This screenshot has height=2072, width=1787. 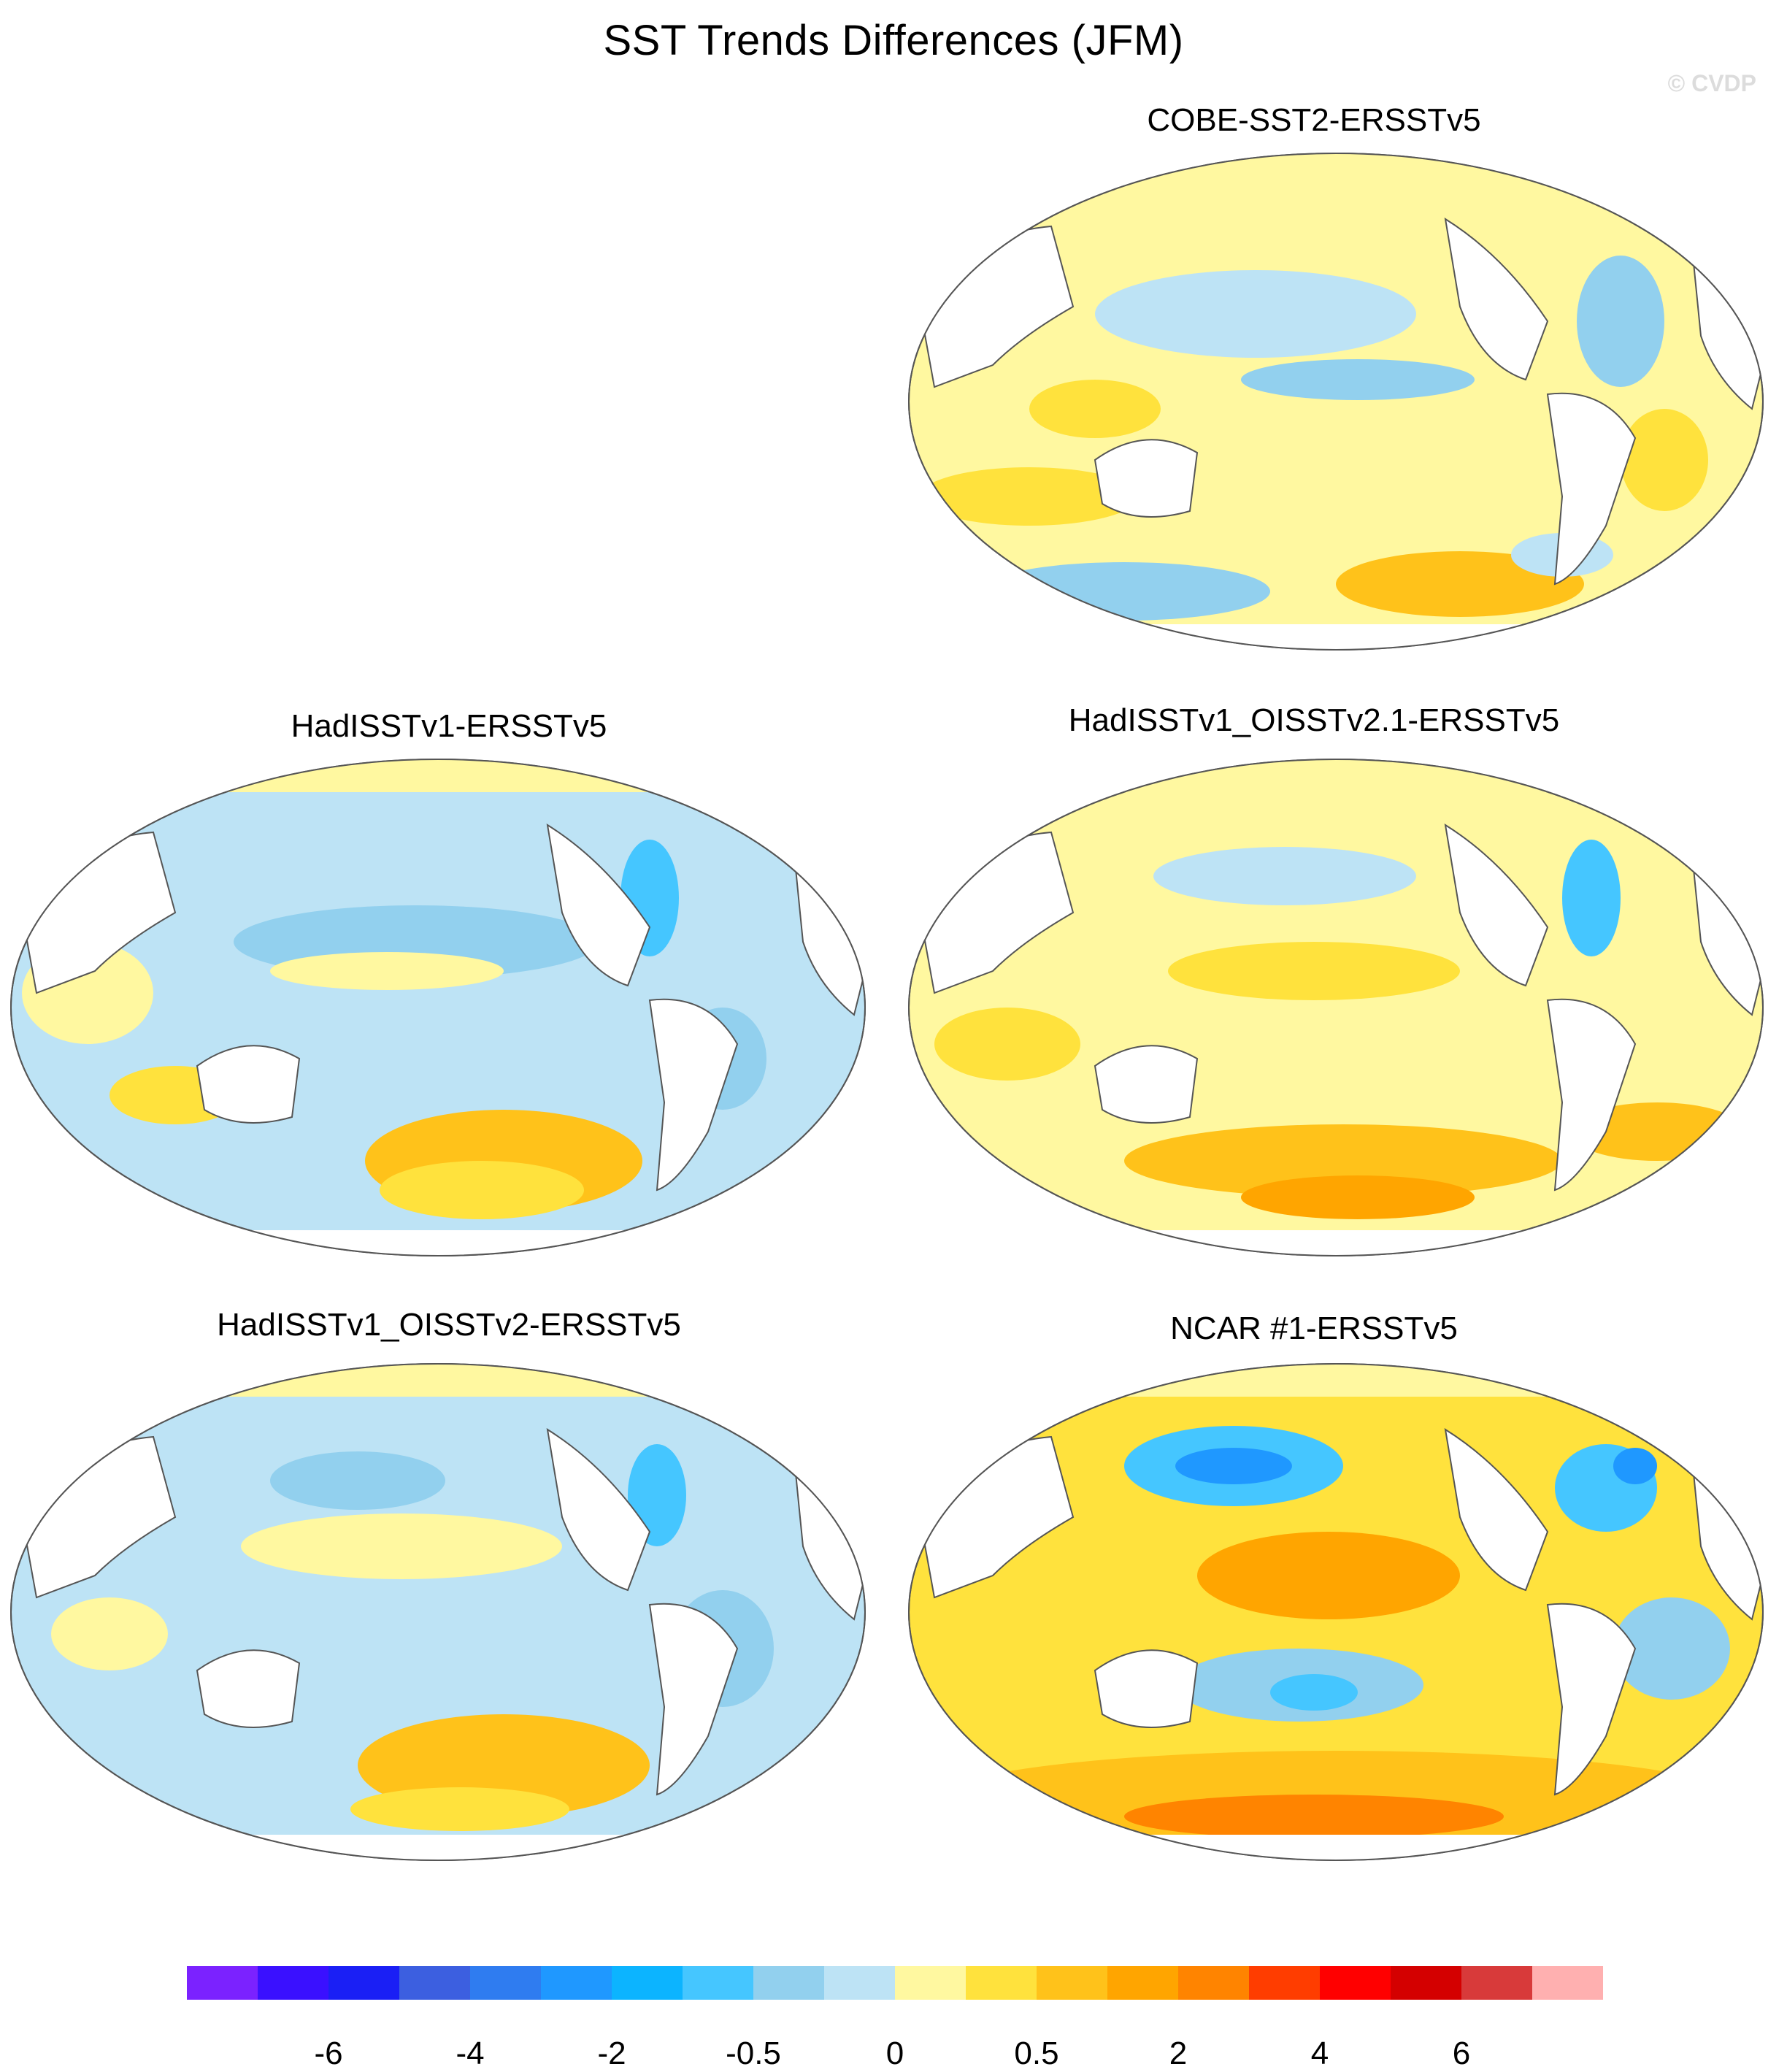 I want to click on map-panel-ncar, so click(x=1336, y=1612).